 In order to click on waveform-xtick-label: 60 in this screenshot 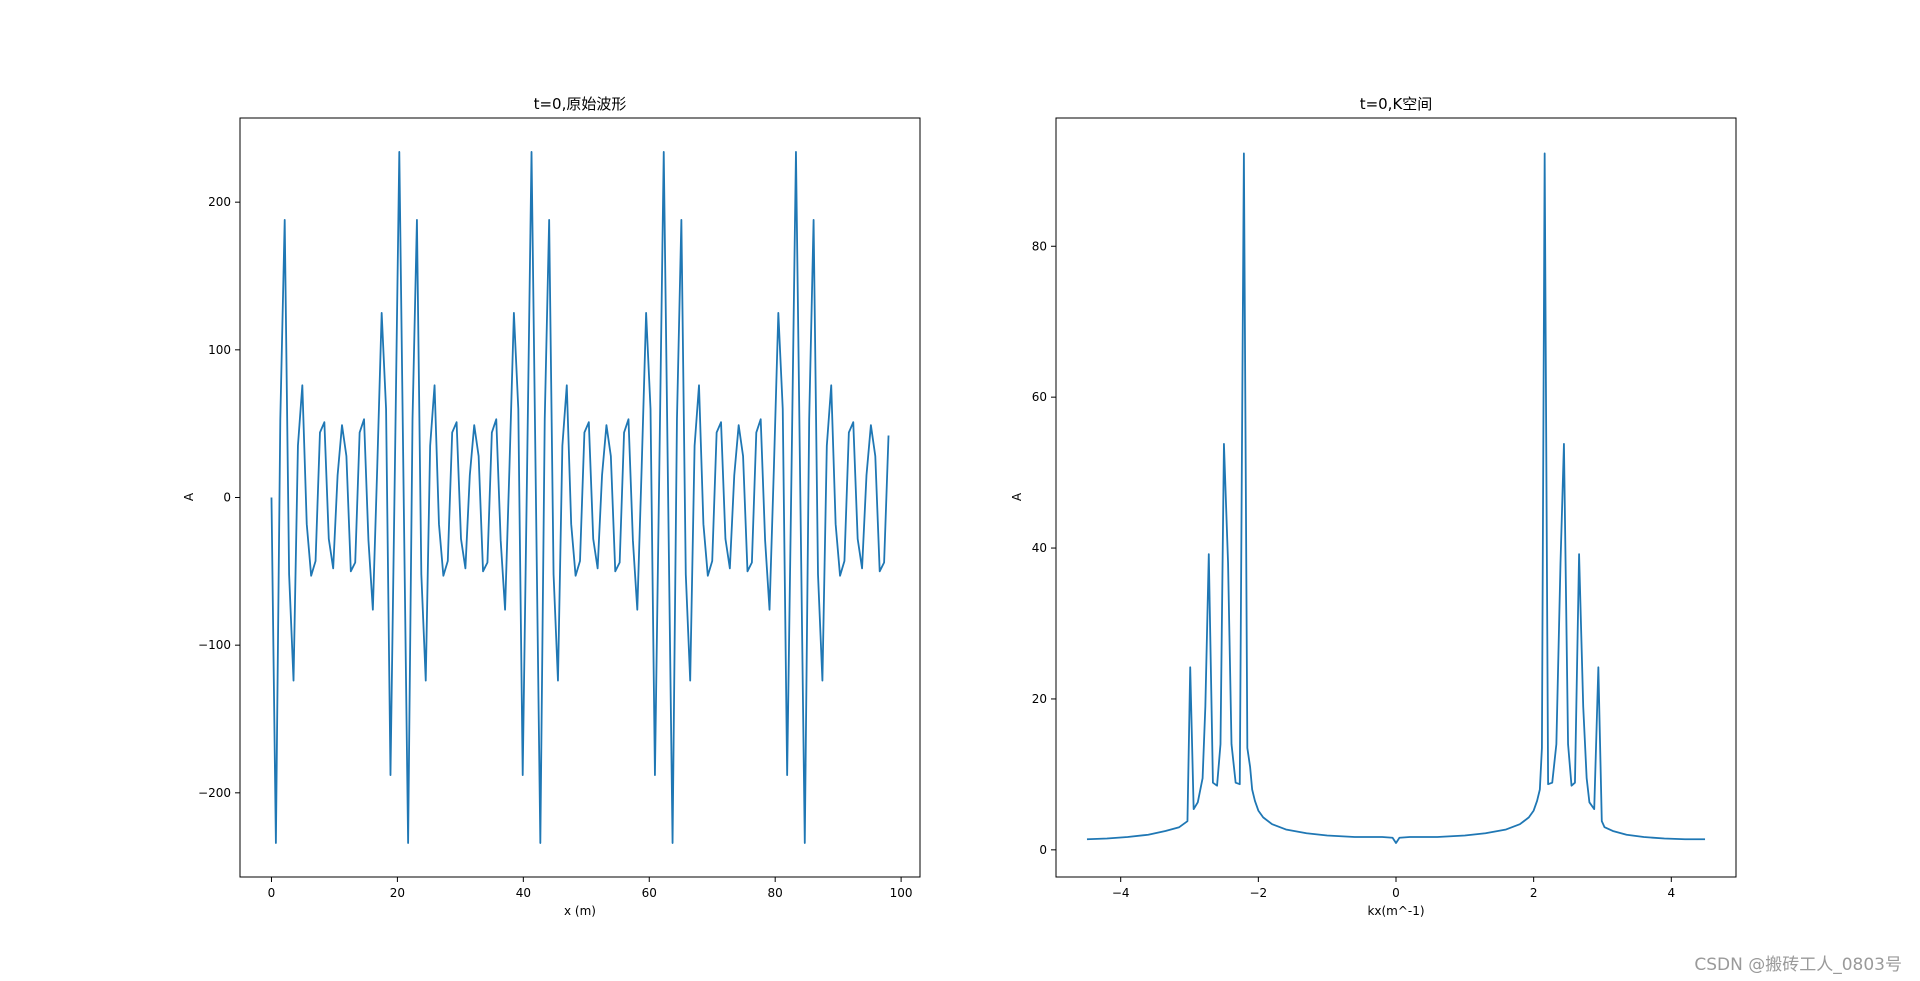, I will do `click(649, 893)`.